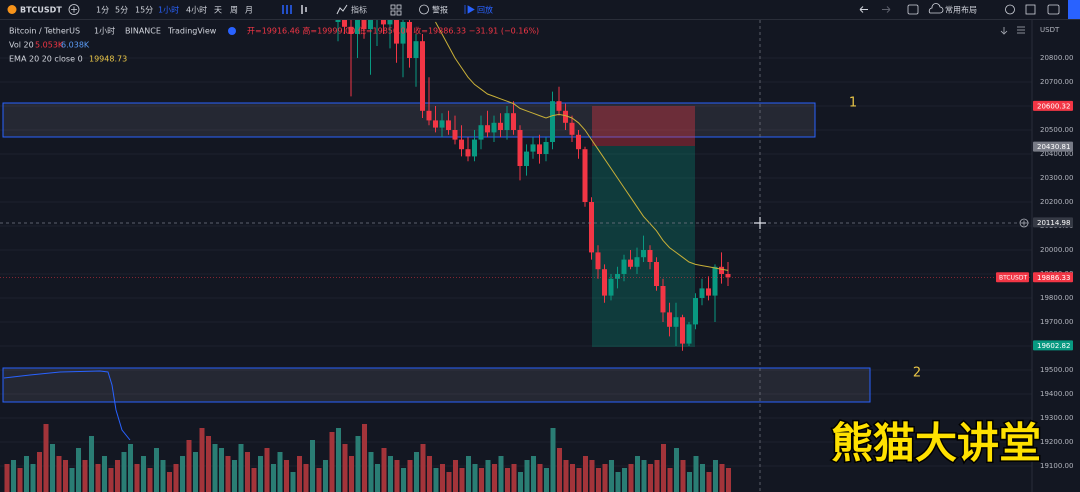 This screenshot has width=1080, height=492. What do you see at coordinates (196, 10) in the screenshot?
I see `interval-button: 4小时` at bounding box center [196, 10].